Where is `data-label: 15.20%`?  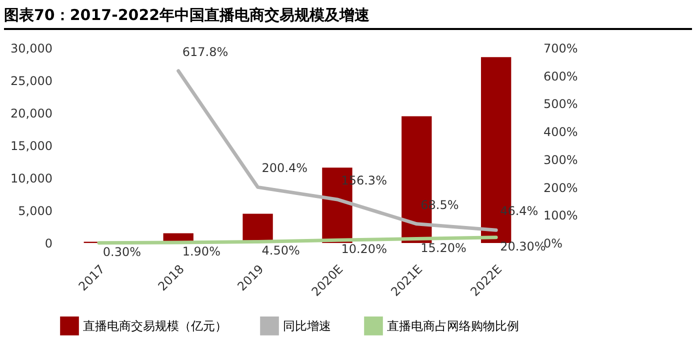 data-label: 15.20% is located at coordinates (443, 247).